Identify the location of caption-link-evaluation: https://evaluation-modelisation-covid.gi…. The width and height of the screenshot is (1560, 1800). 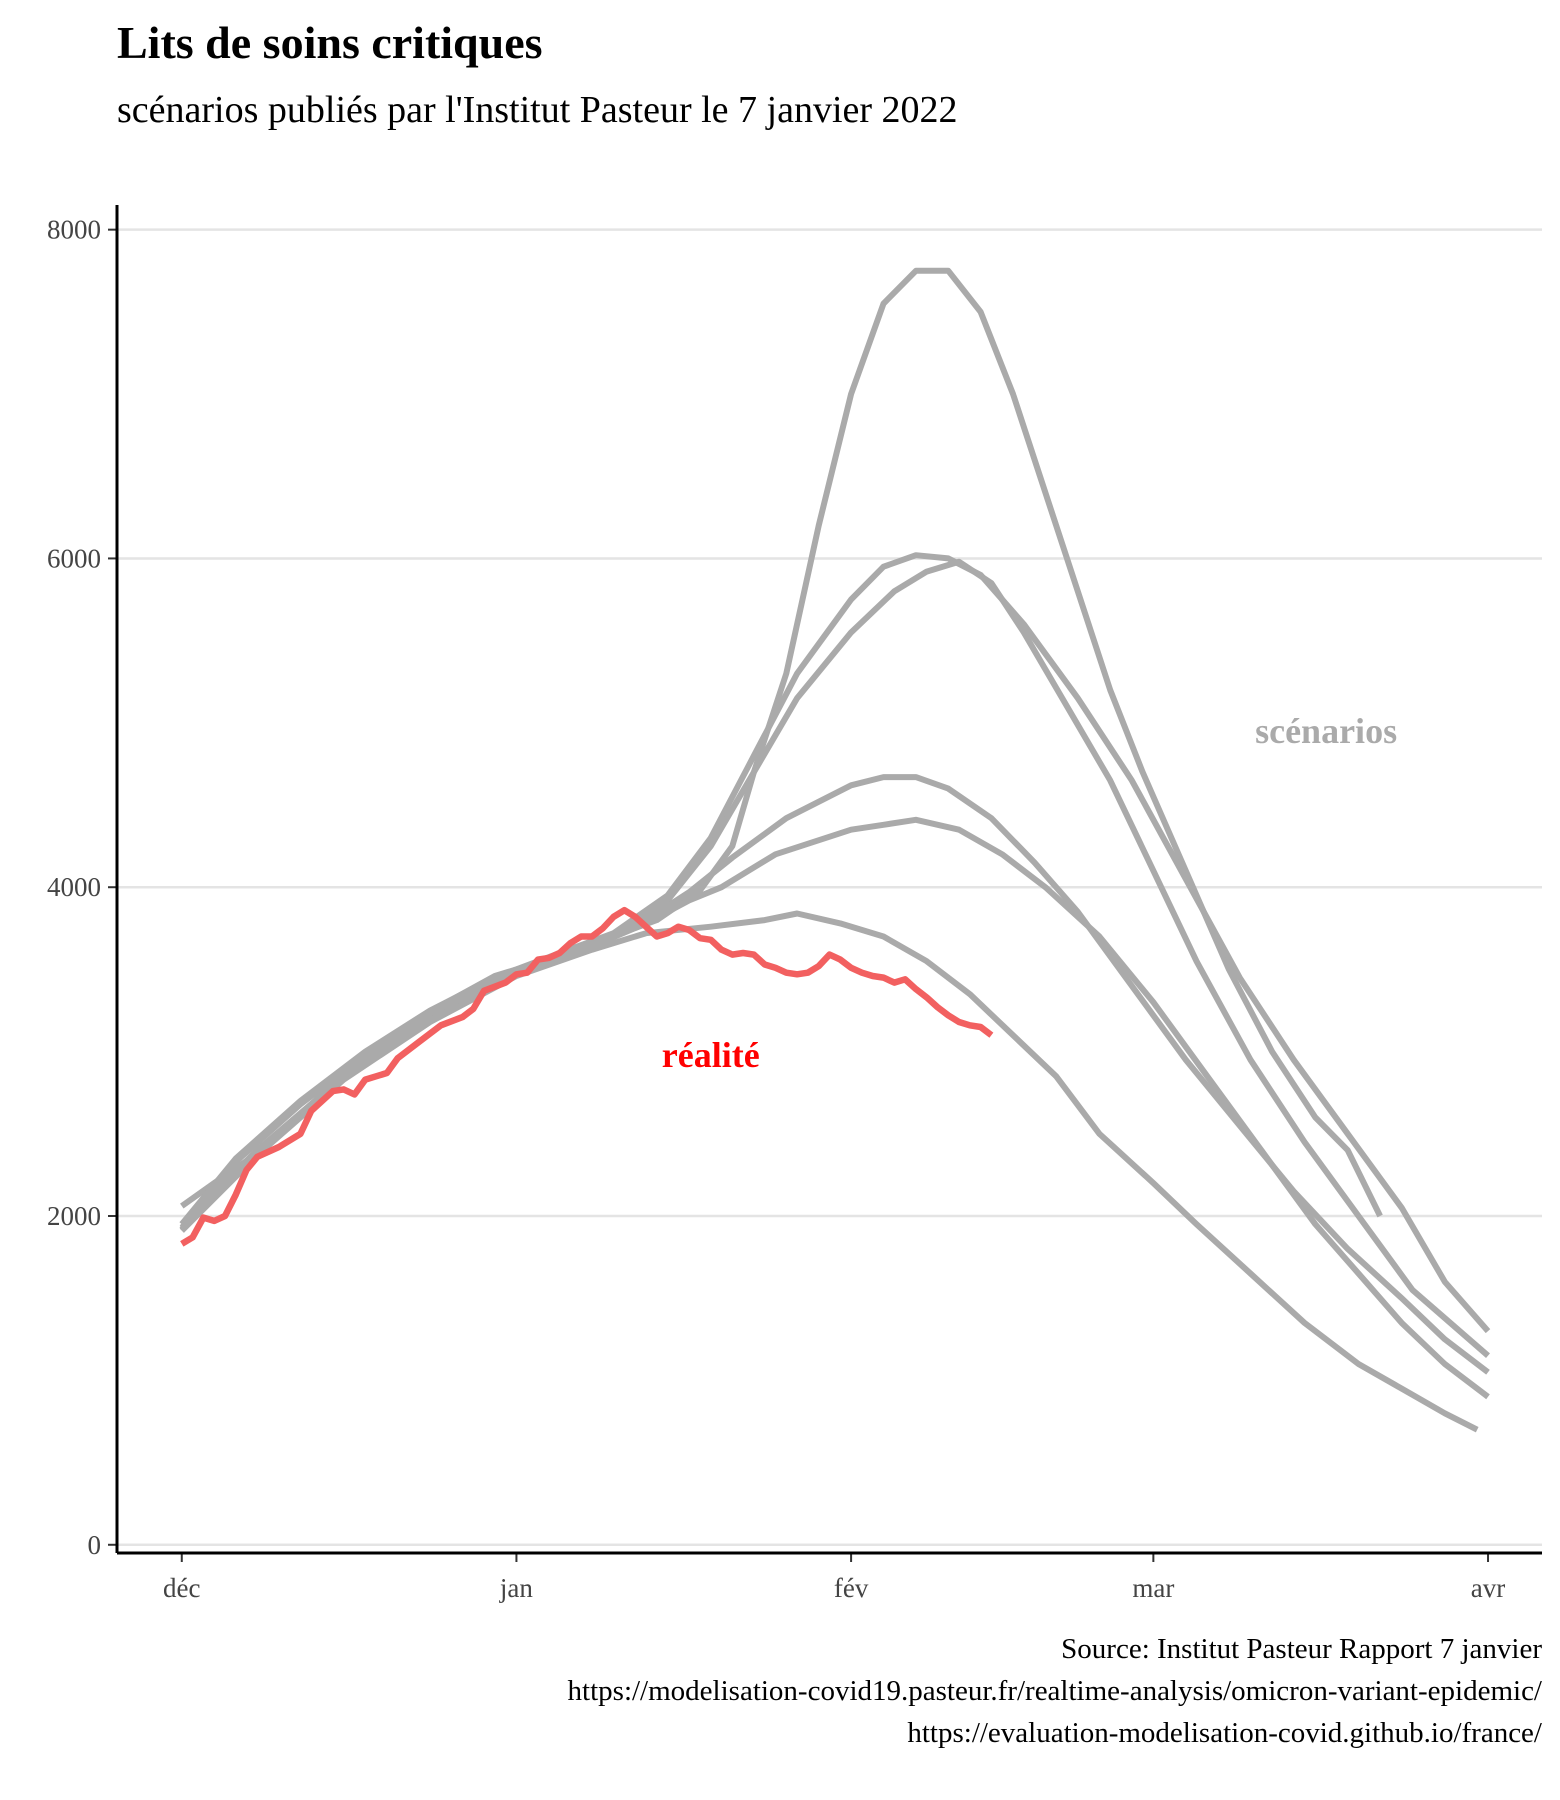
(1224, 1733).